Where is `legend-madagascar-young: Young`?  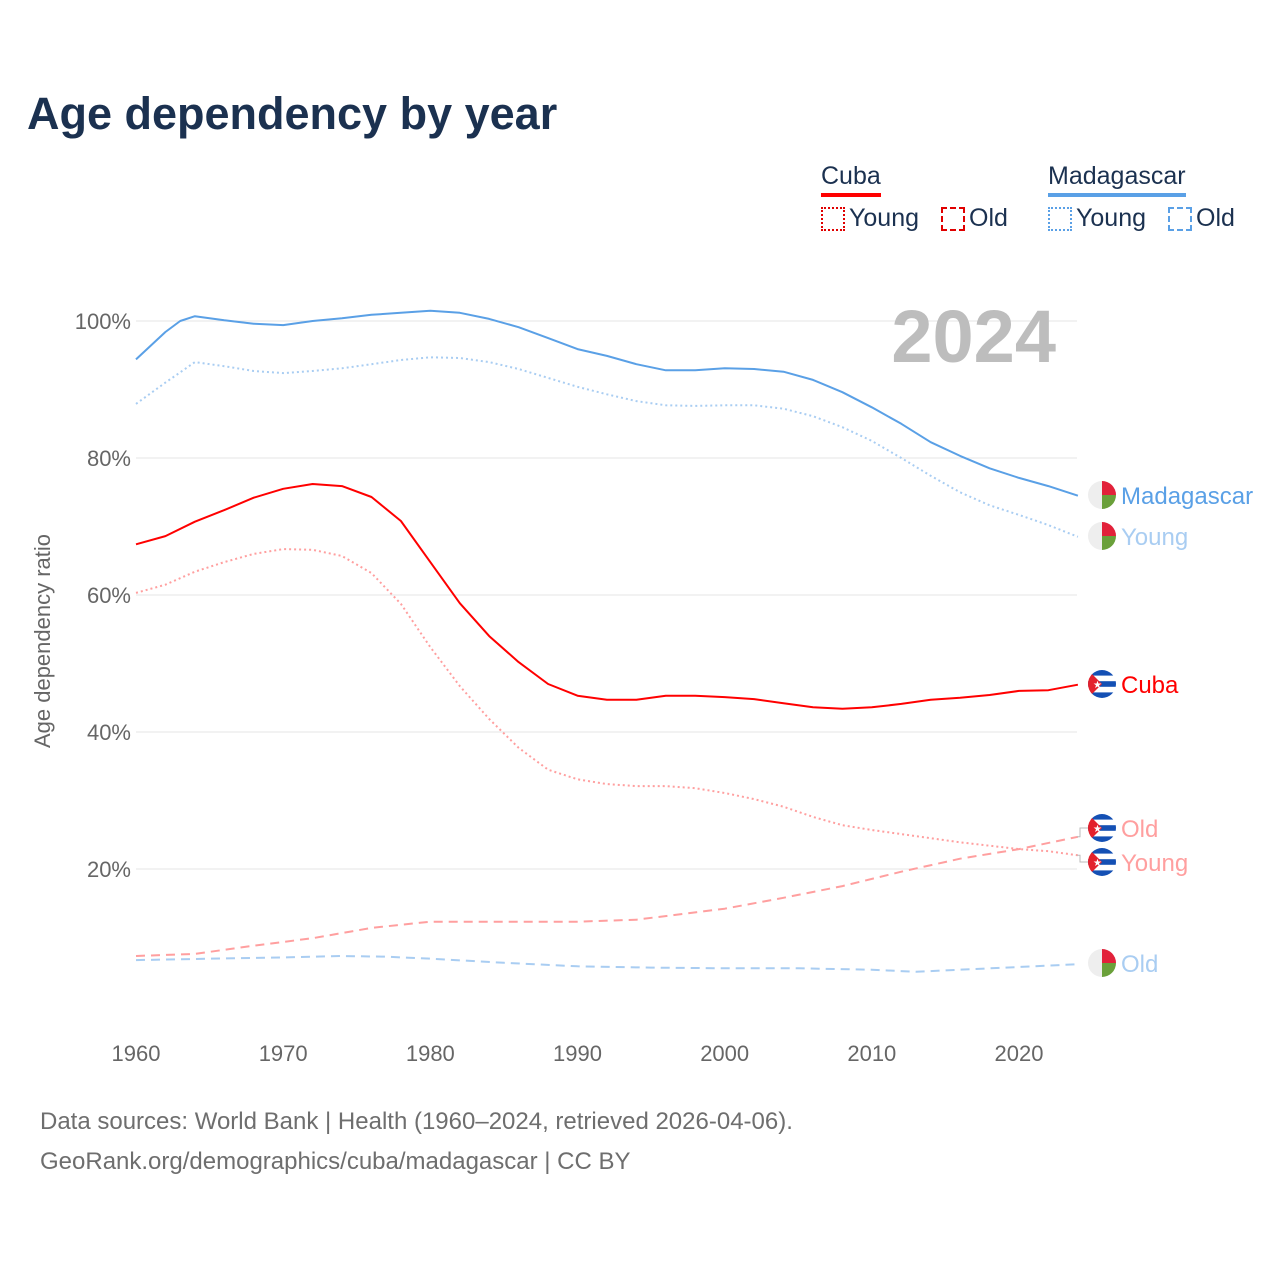
legend-madagascar-young: Young is located at coordinates (1097, 218).